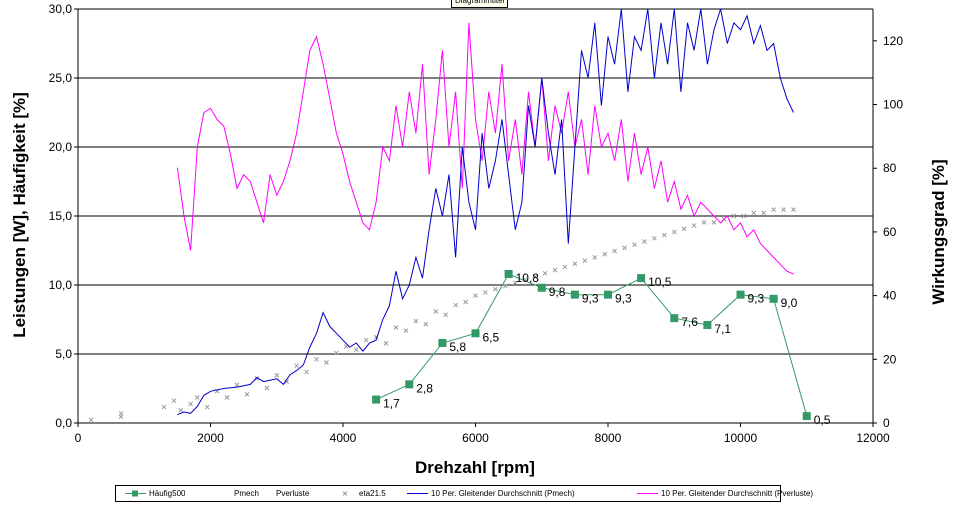  Describe the element at coordinates (343, 438) in the screenshot. I see `x-tick-label: 4000` at that location.